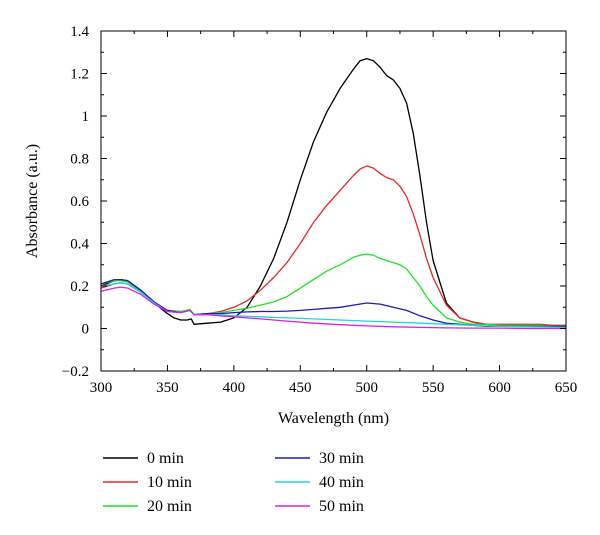  What do you see at coordinates (169, 506) in the screenshot?
I see `legend-label: 20 min` at bounding box center [169, 506].